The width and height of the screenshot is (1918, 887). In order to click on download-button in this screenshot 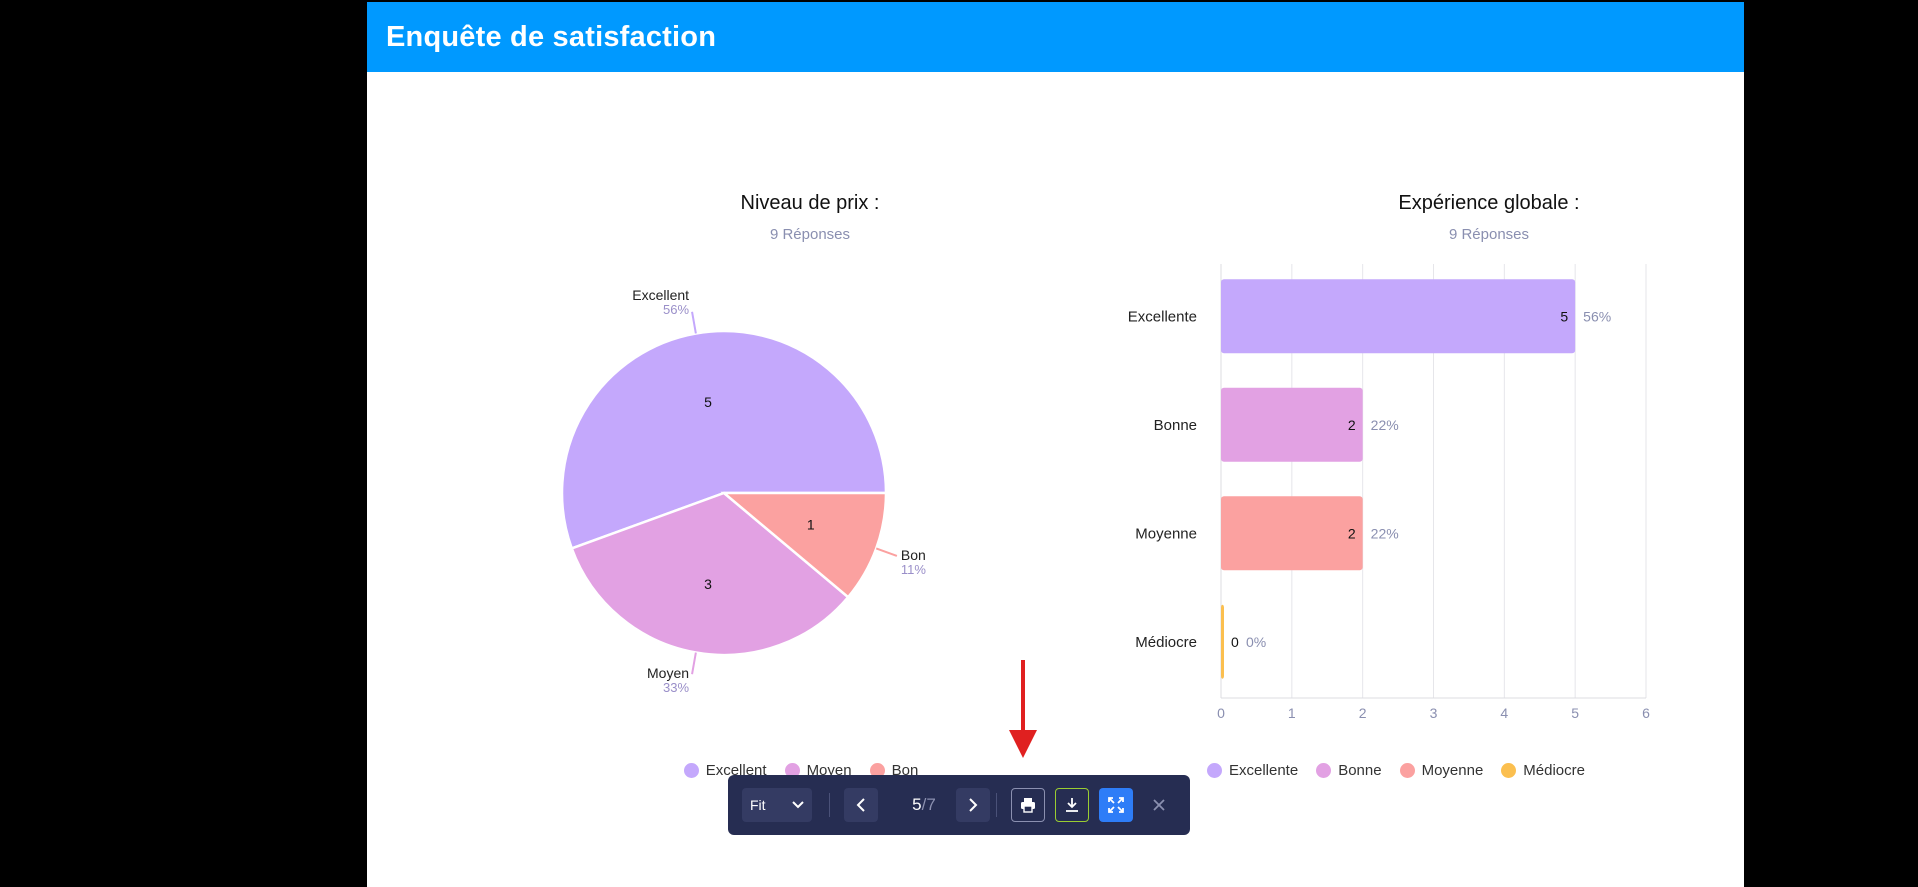, I will do `click(1072, 805)`.